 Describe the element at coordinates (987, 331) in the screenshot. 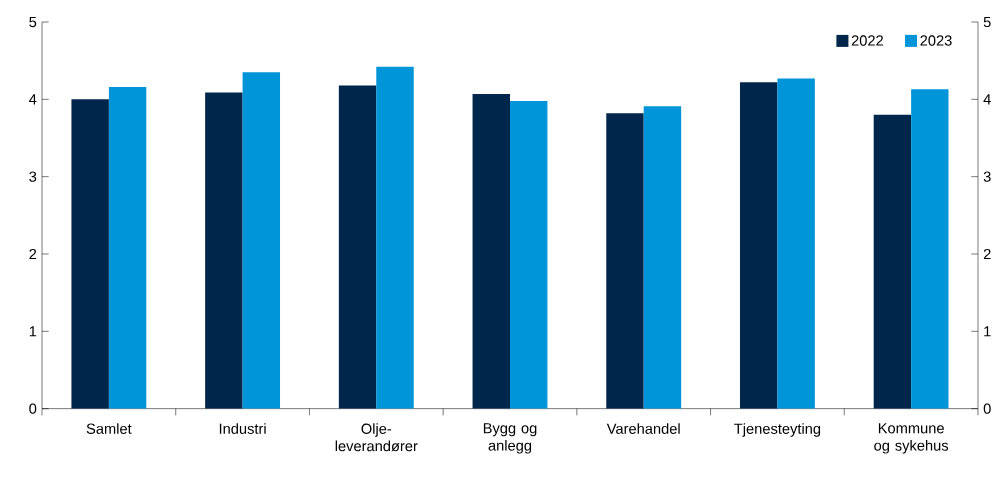

I see `y-tick-label: 1` at that location.